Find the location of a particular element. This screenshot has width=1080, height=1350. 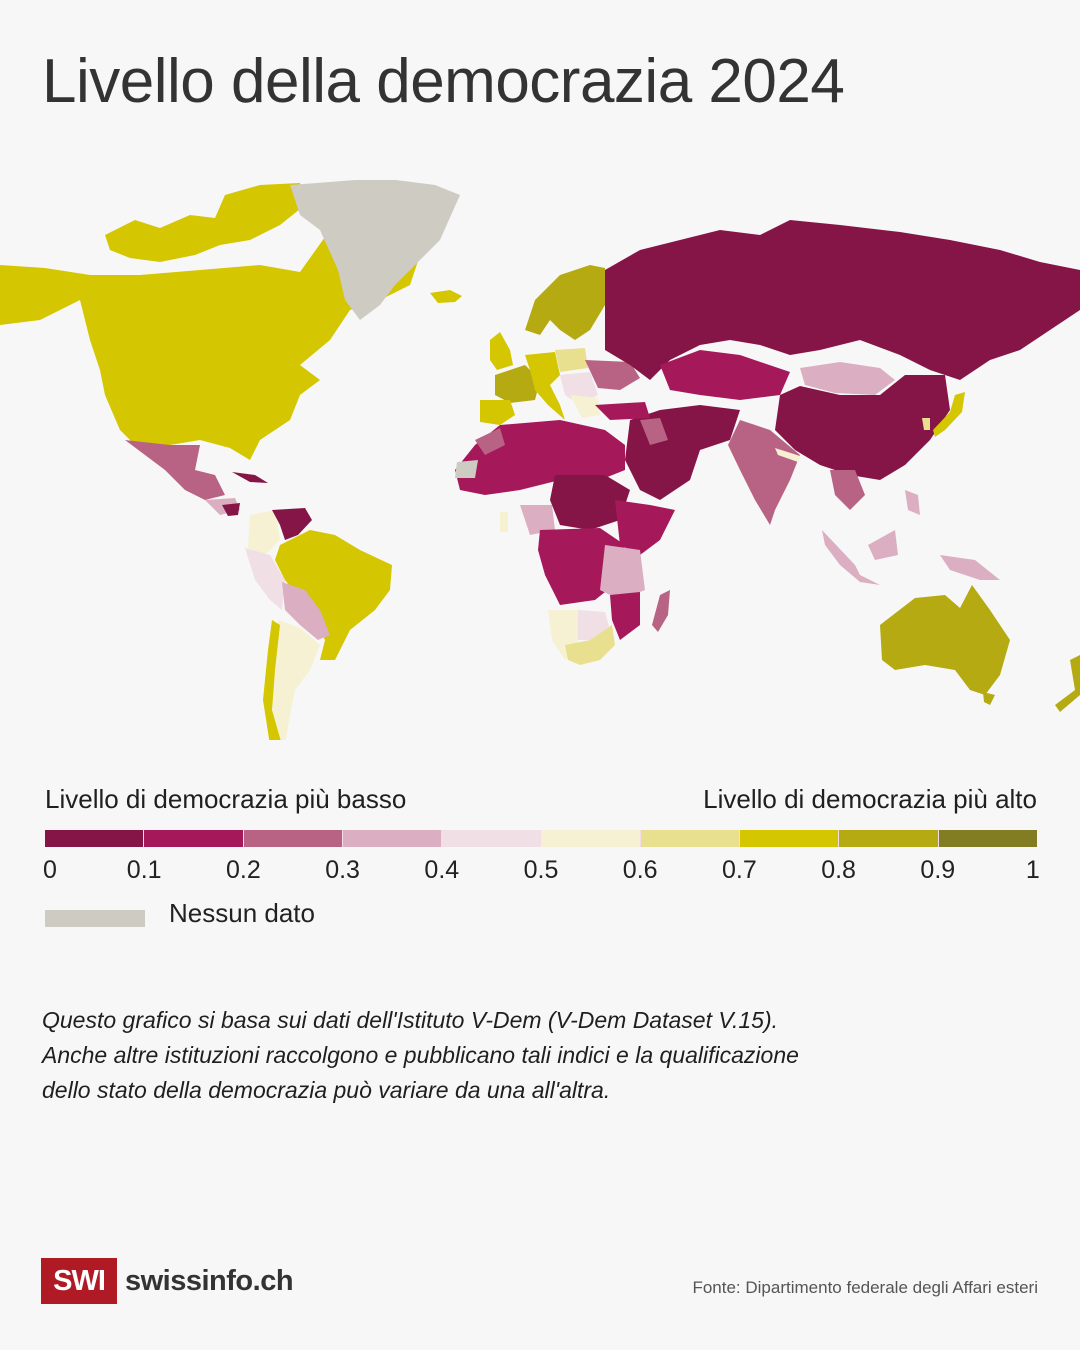

region-tasmania is located at coordinates (989, 698).